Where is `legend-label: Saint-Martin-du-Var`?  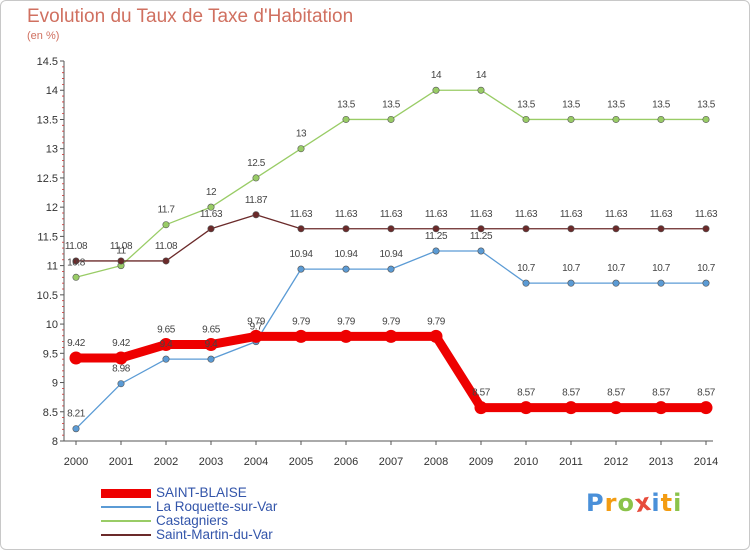 legend-label: Saint-Martin-du-Var is located at coordinates (214, 534).